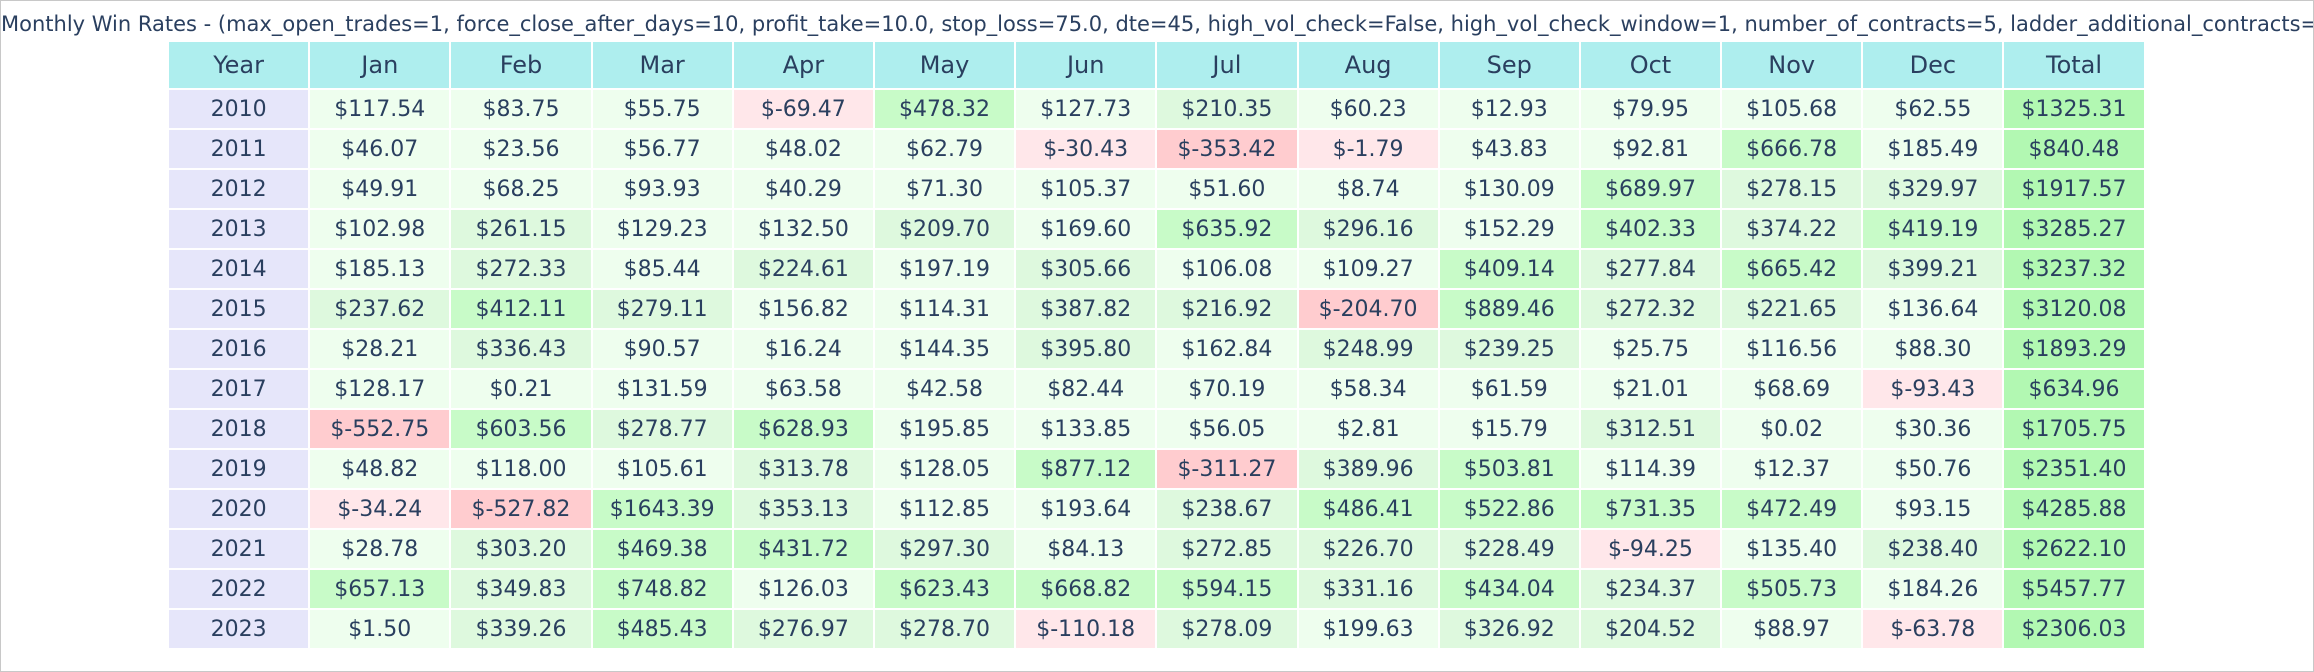 This screenshot has height=672, width=2314. Describe the element at coordinates (1792, 629) in the screenshot. I see `value-cell-nov: $88.97` at that location.